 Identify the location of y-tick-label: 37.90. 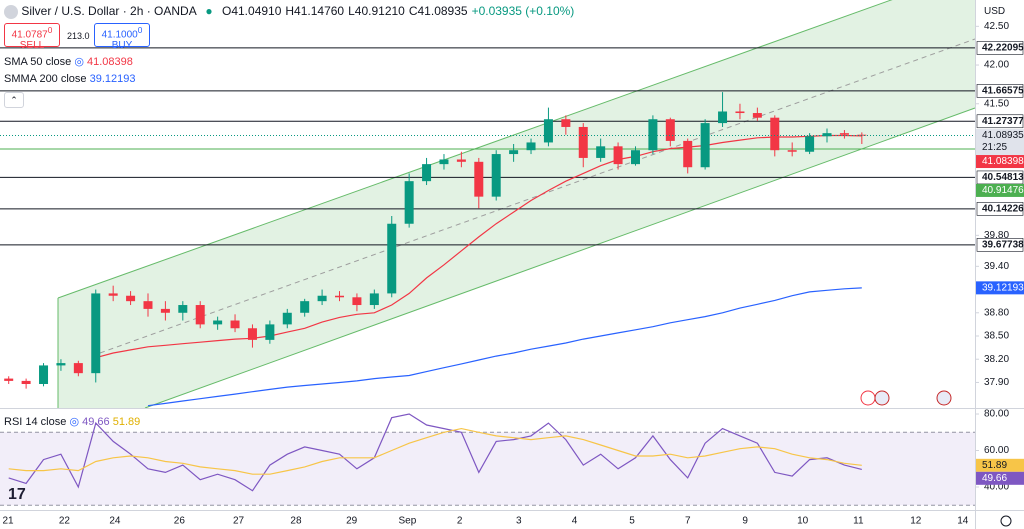
(996, 382).